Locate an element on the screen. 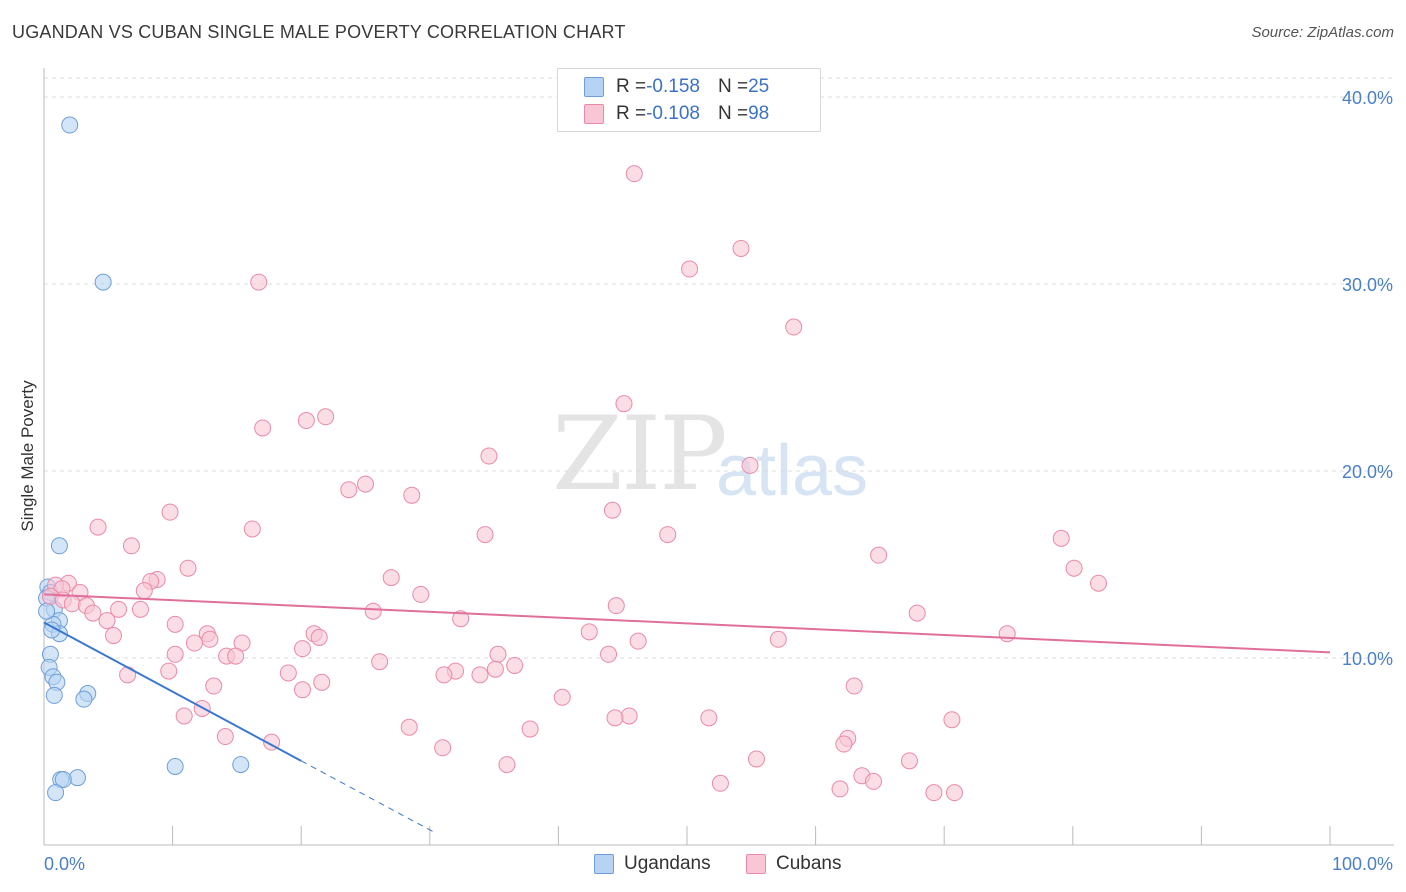  legend-r-value-1: -0.158 is located at coordinates (673, 86).